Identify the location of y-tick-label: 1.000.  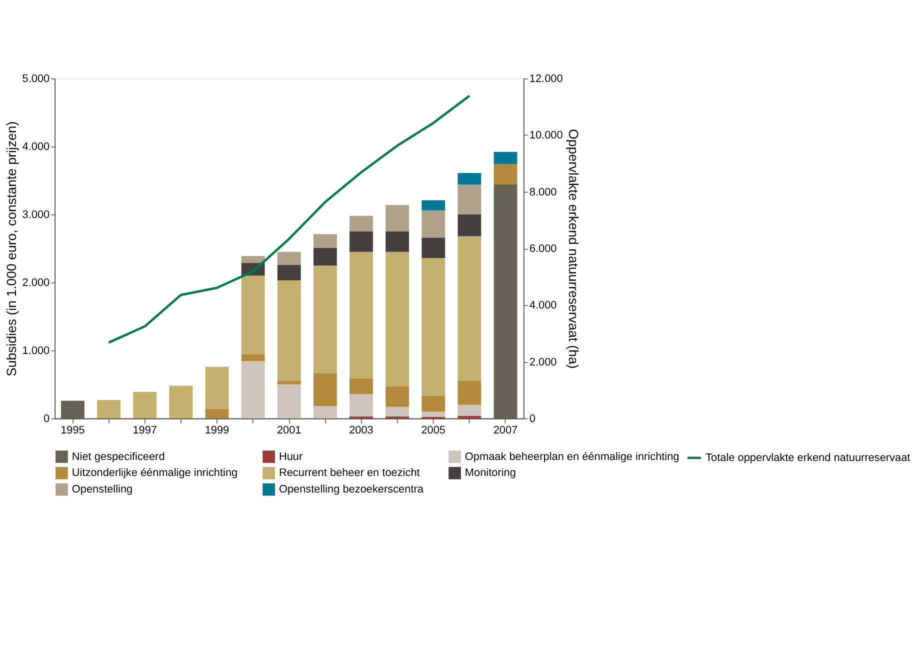
(36, 350).